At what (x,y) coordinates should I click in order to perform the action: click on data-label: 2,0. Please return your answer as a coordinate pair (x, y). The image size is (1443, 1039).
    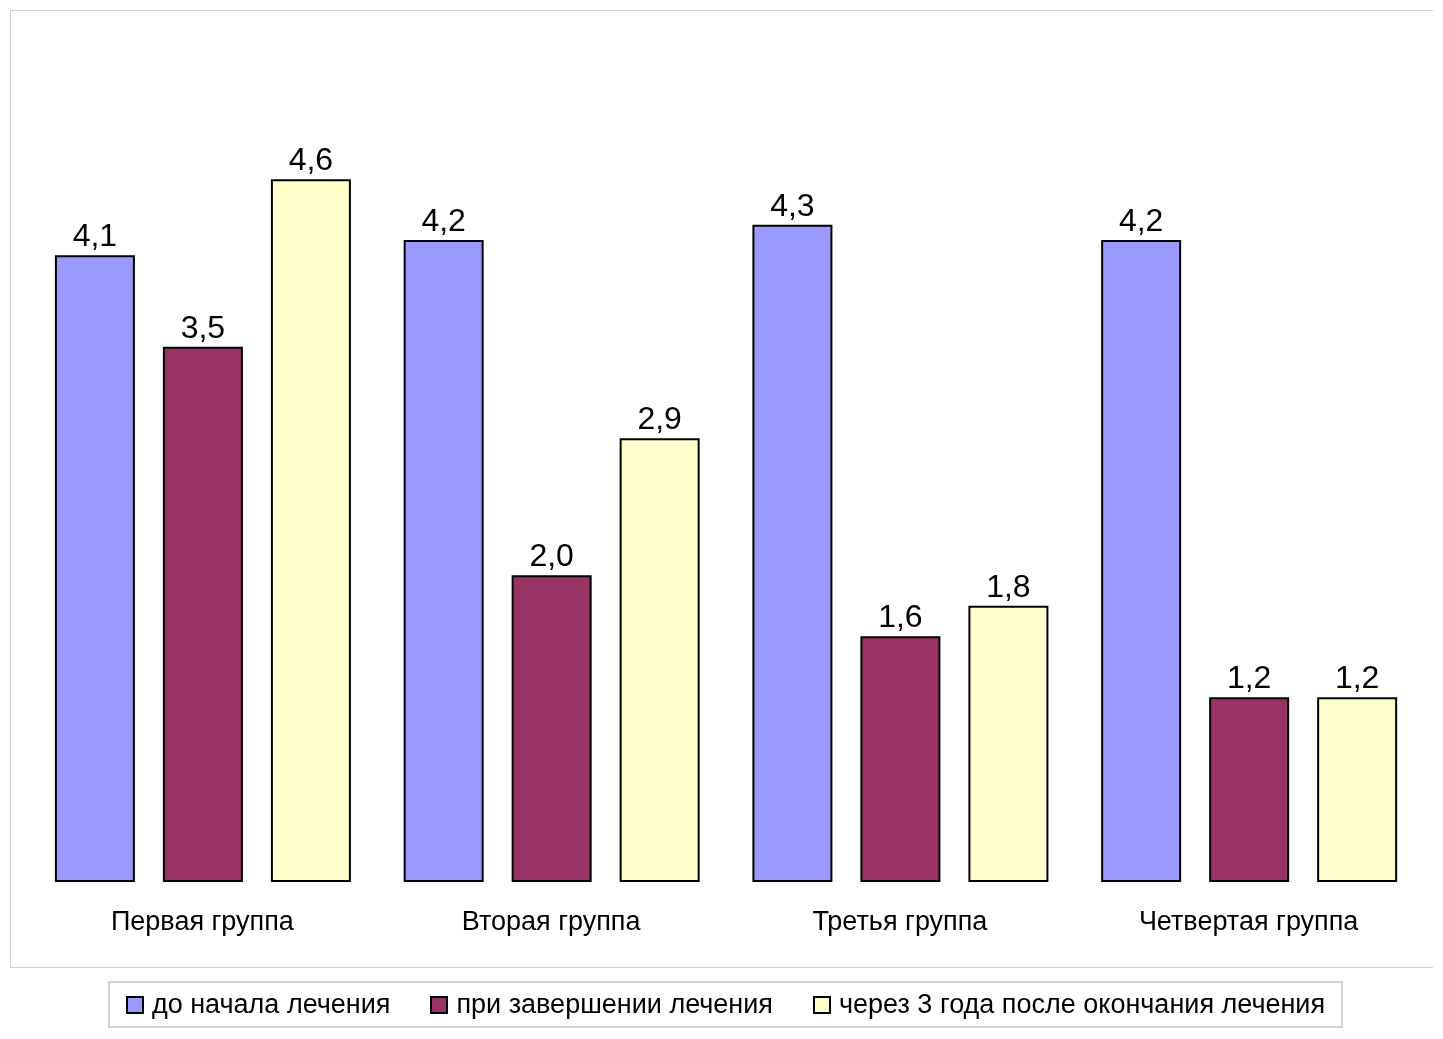
    Looking at the image, I should click on (551, 555).